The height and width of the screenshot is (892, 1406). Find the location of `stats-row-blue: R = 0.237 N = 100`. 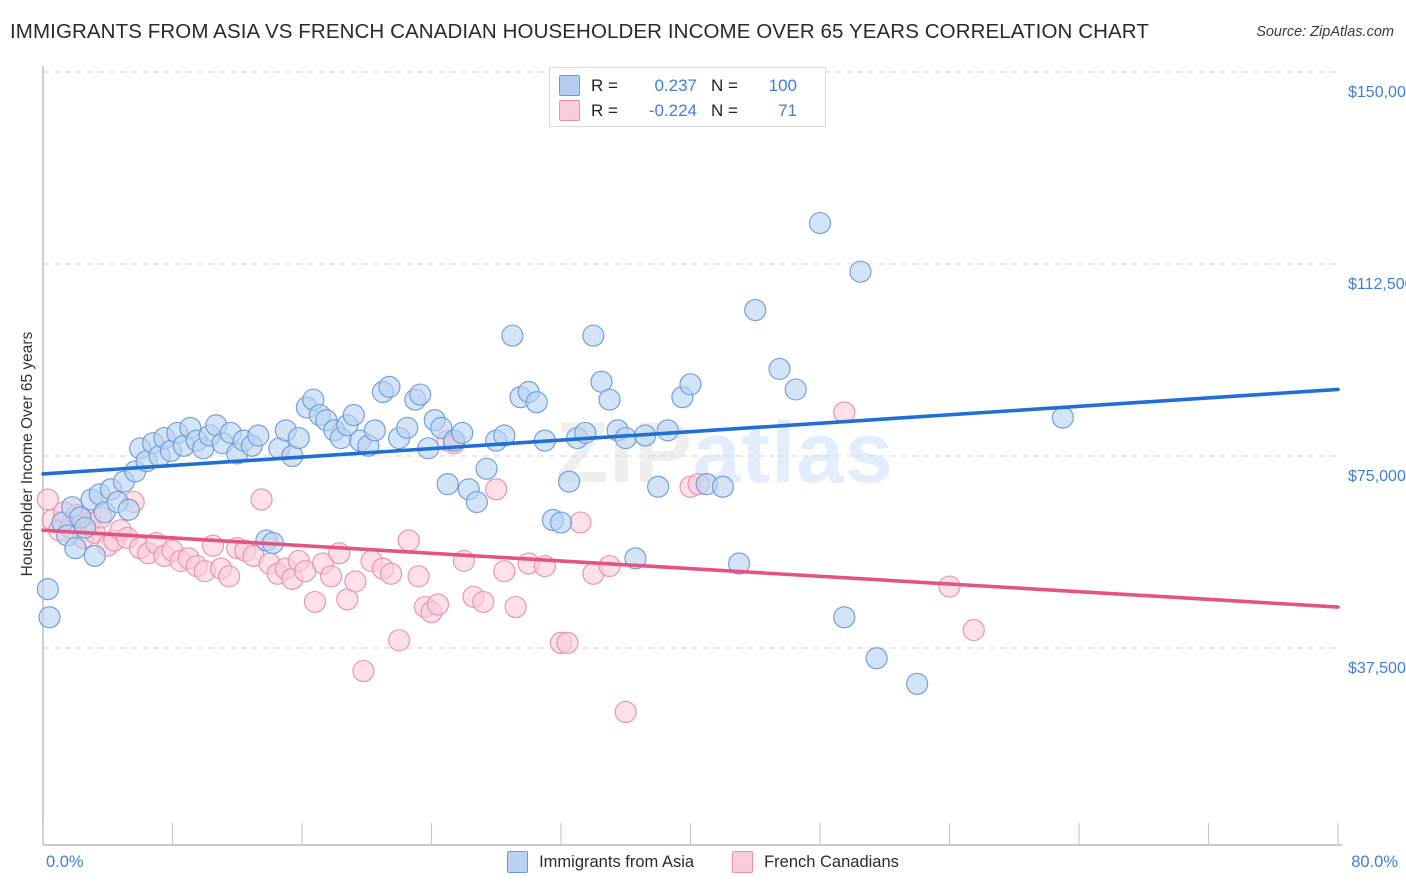

stats-row-blue: R = 0.237 N = 100 is located at coordinates (687, 85).